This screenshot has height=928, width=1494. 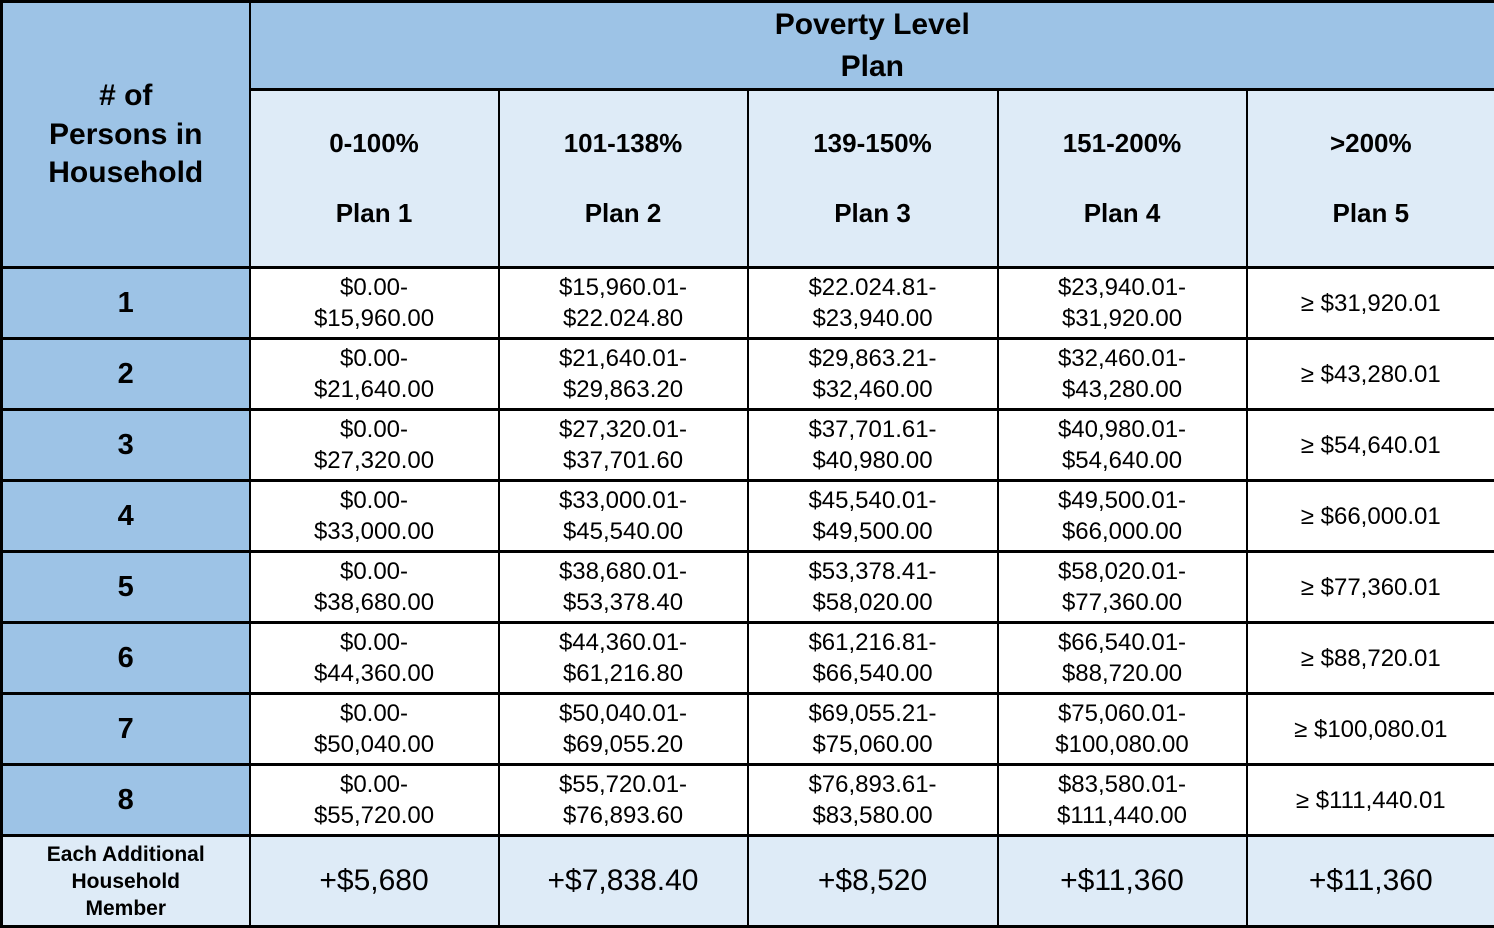 I want to click on household-size-cell: 5, so click(x=126, y=587).